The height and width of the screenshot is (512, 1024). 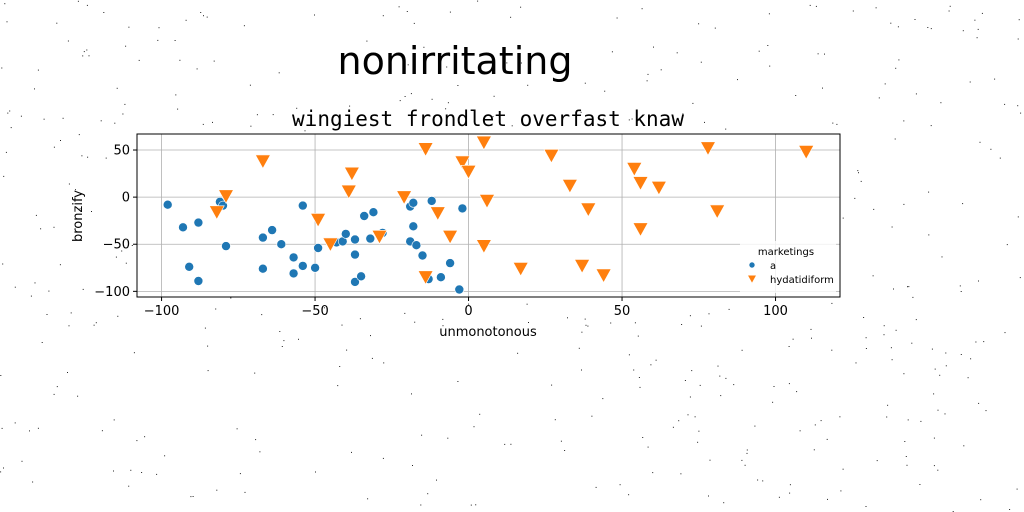 I want to click on chart-suptitle: nonirritating, so click(x=455, y=61).